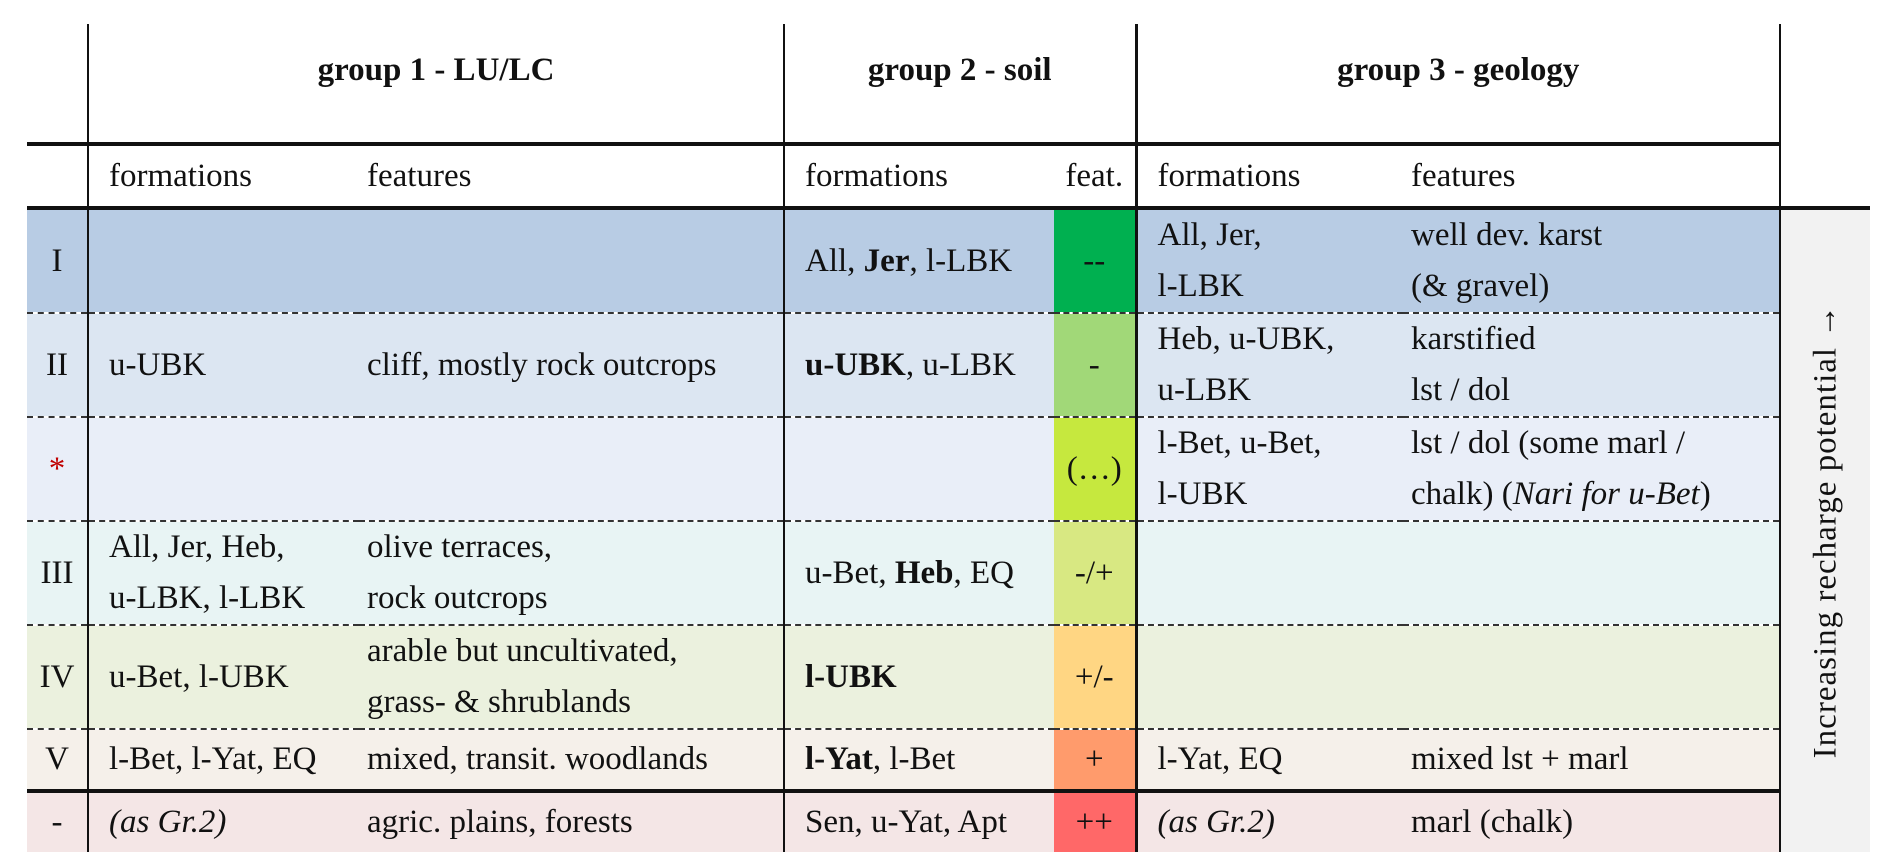 The width and height of the screenshot is (1900, 852). I want to click on text-segment: karstified, so click(1473, 339).